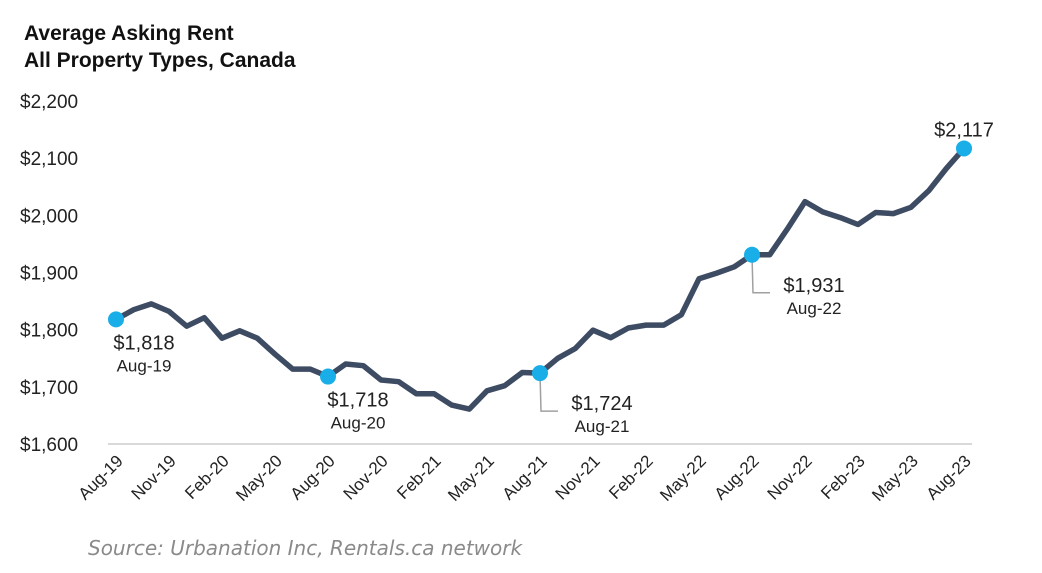 The height and width of the screenshot is (573, 1042). What do you see at coordinates (49, 388) in the screenshot?
I see `y-tick-label: $1,700` at bounding box center [49, 388].